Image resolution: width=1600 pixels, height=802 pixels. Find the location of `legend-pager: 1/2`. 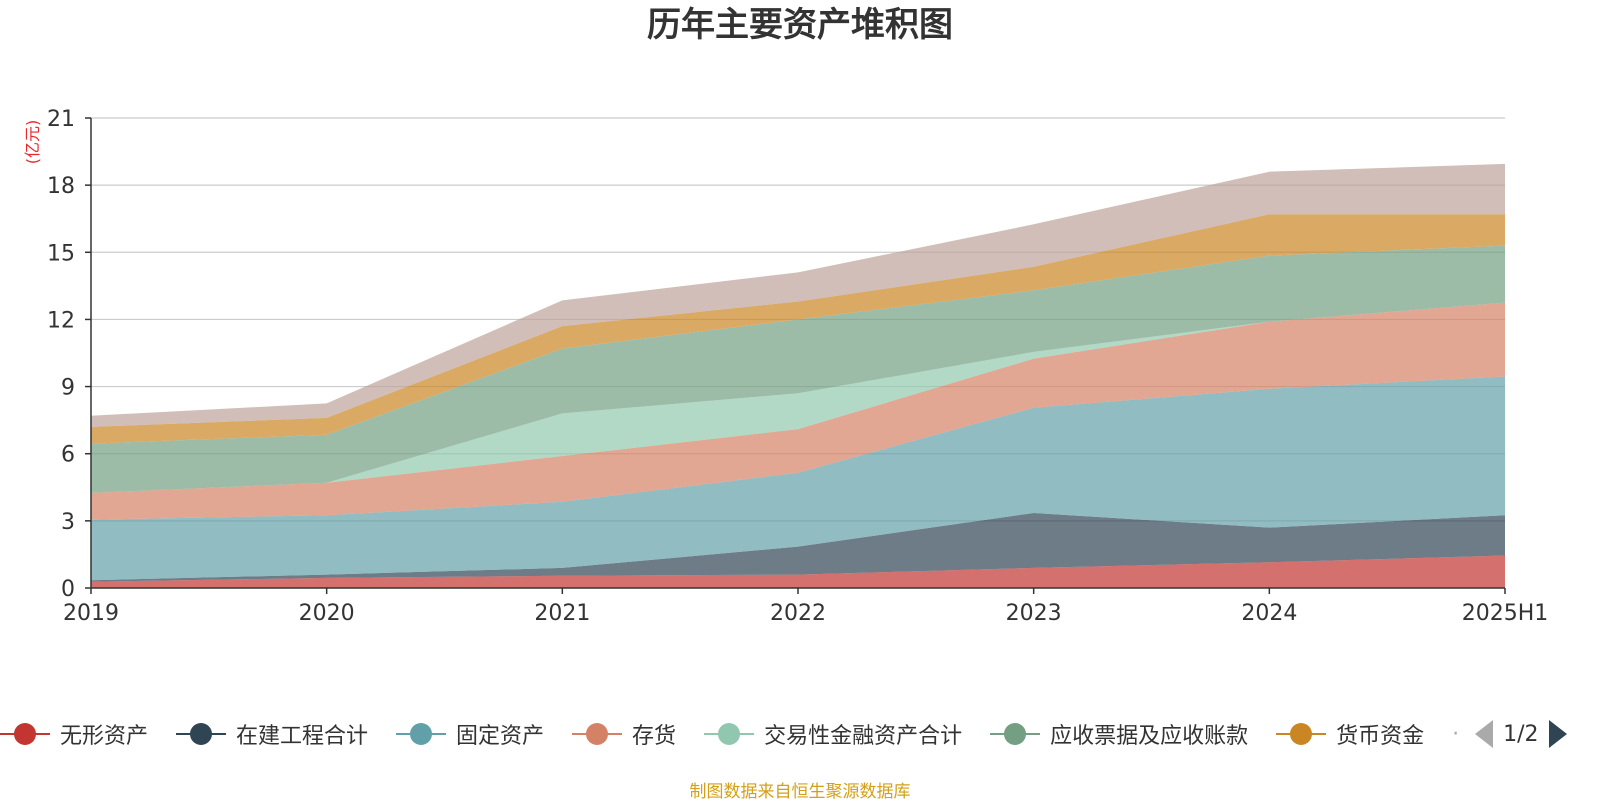

legend-pager: 1/2 is located at coordinates (1521, 734).